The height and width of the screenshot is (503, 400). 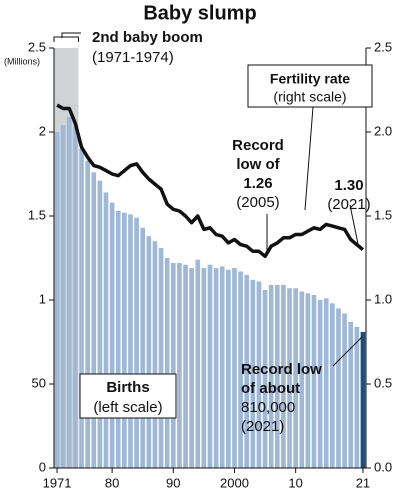 What do you see at coordinates (383, 382) in the screenshot?
I see `y2-tick-label: 0.5` at bounding box center [383, 382].